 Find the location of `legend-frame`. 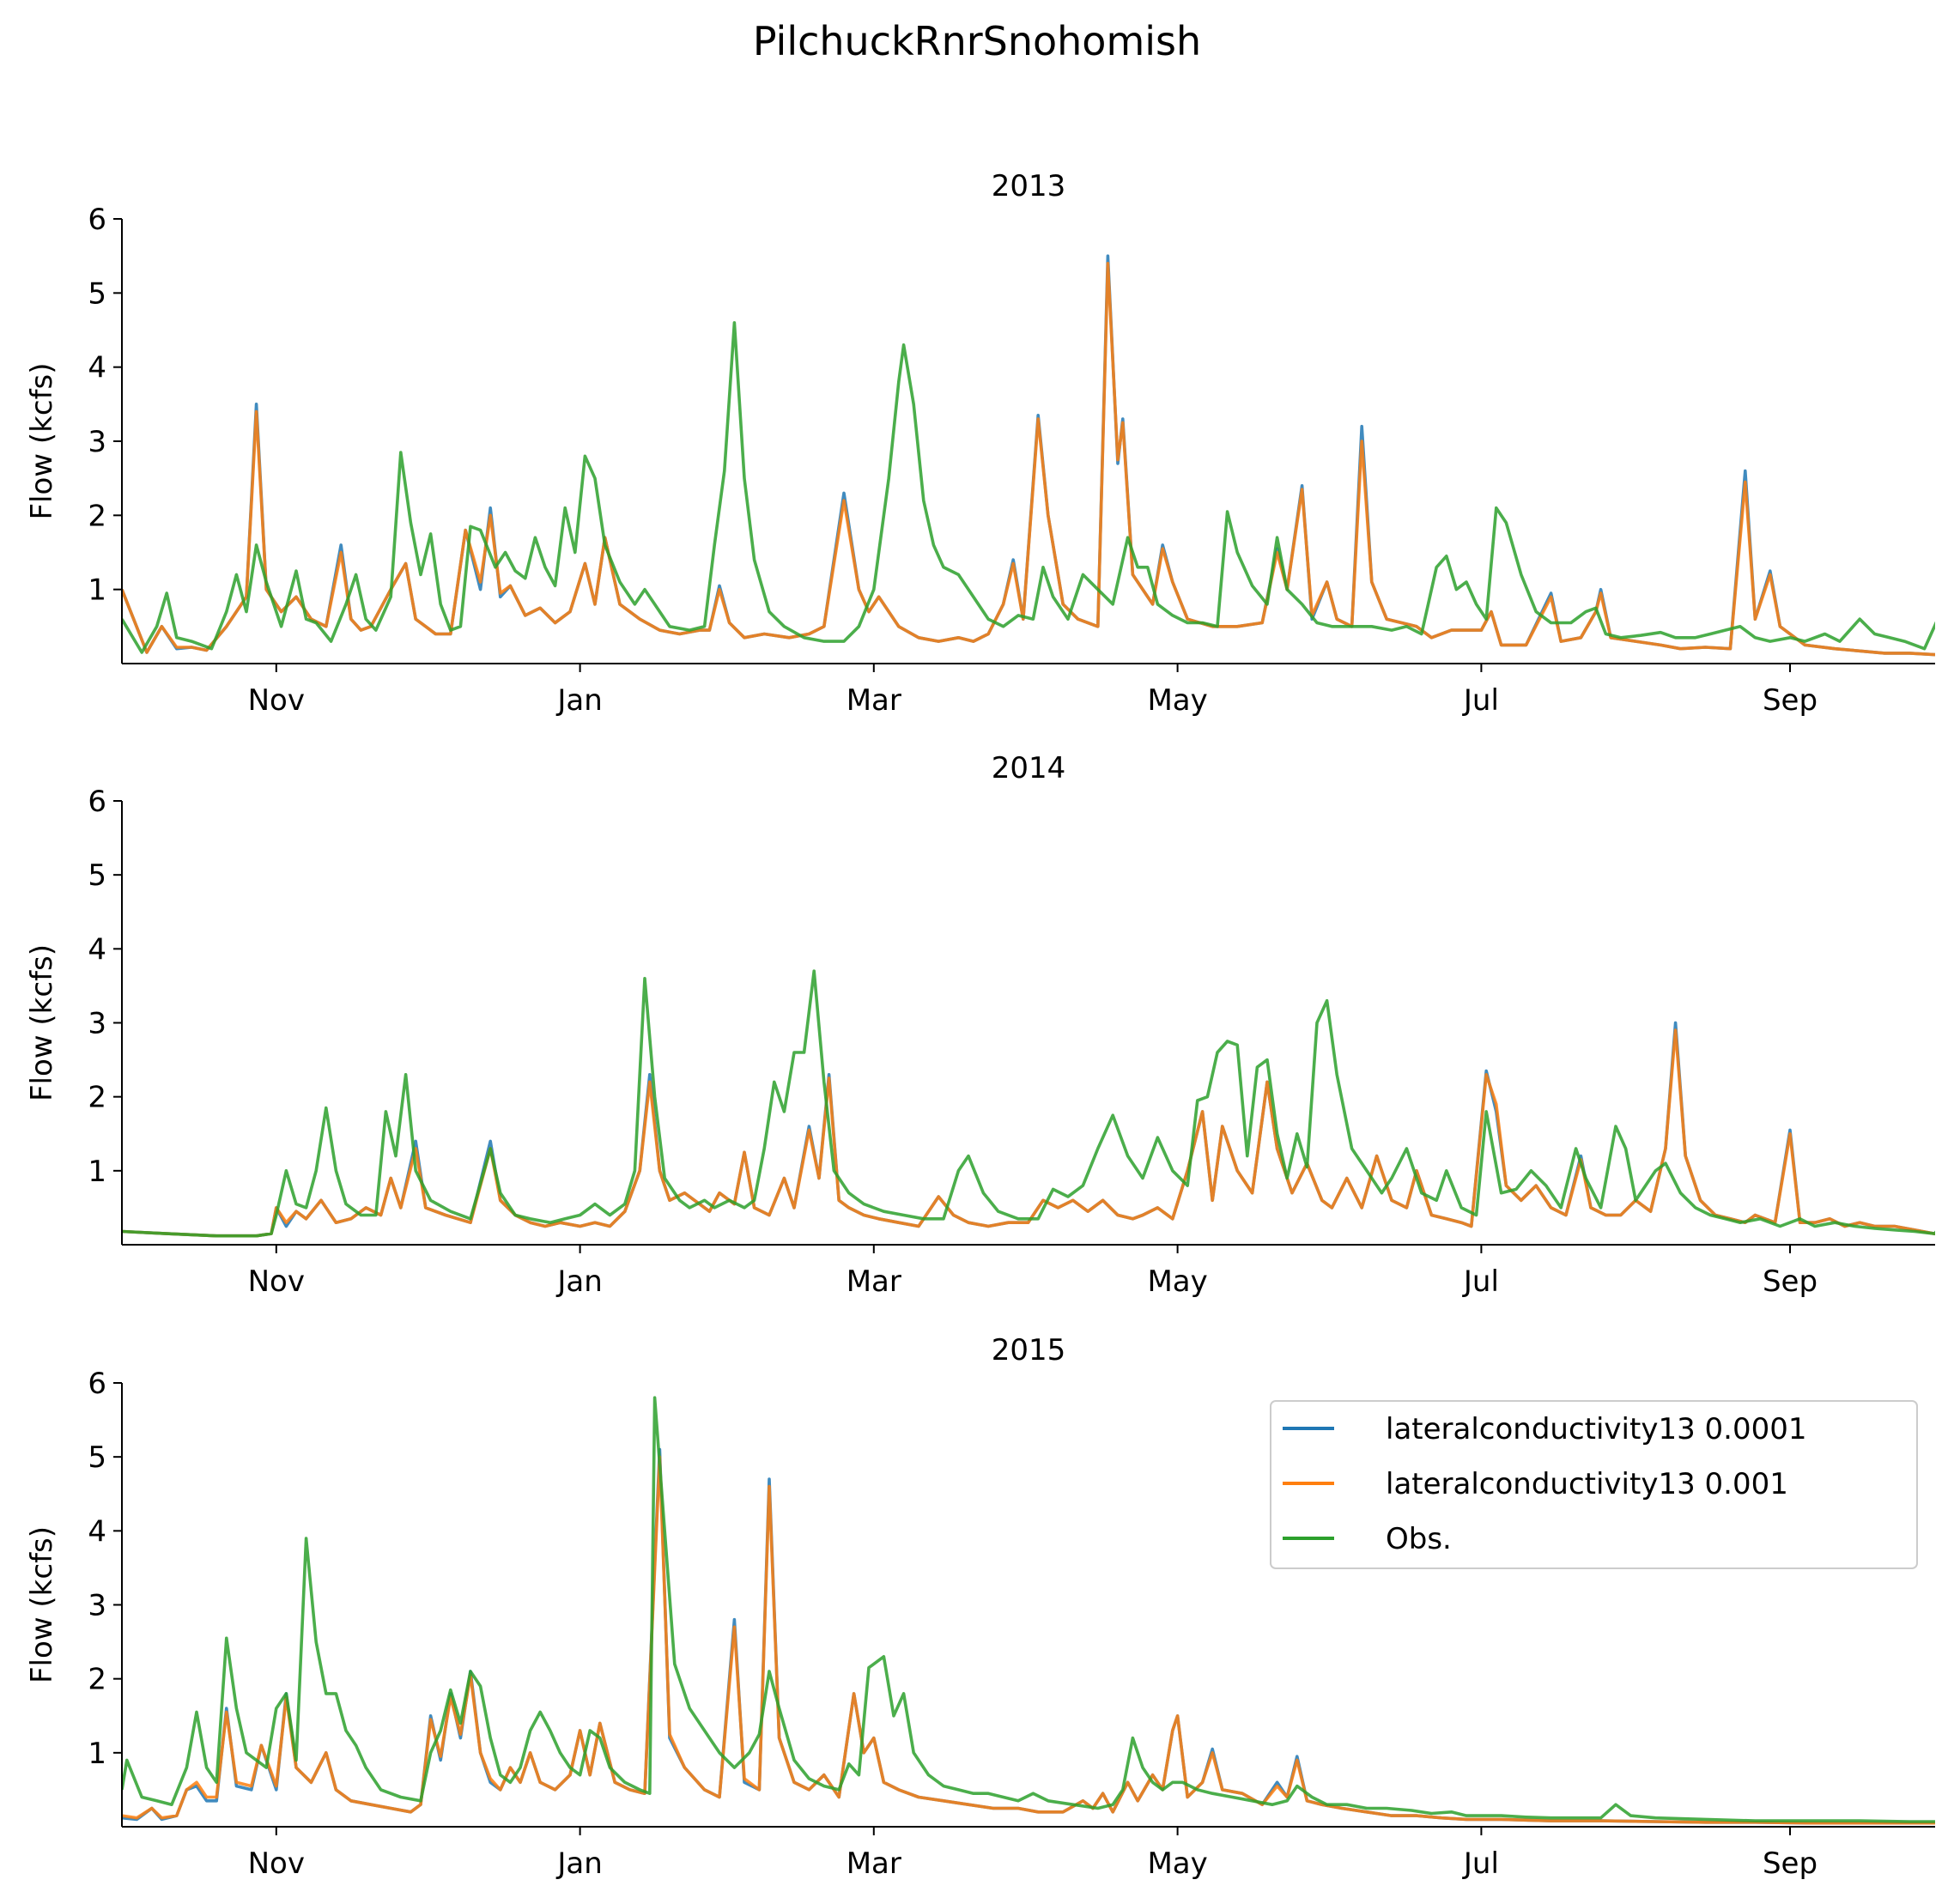

legend-frame is located at coordinates (1594, 1484).